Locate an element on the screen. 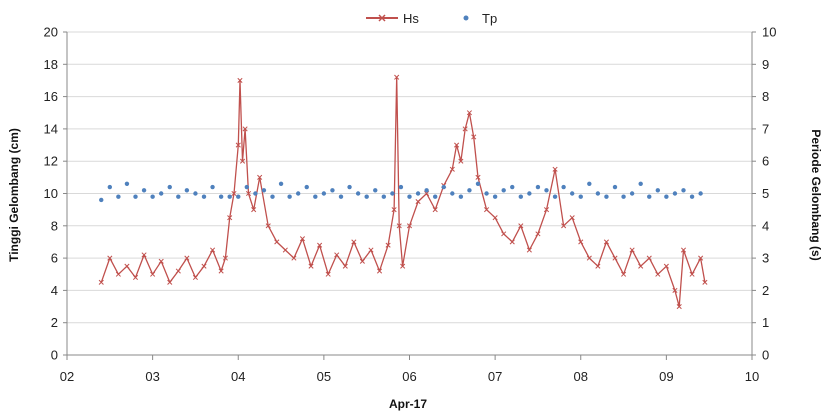 Image resolution: width=838 pixels, height=412 pixels. y-tick-label-6: 6 is located at coordinates (54, 258).